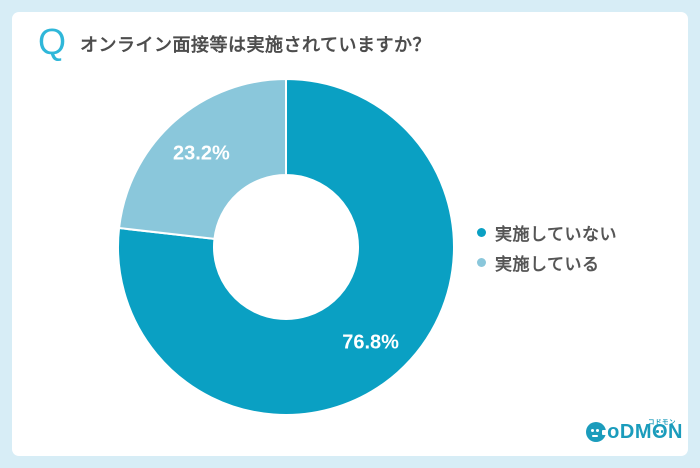  I want to click on legend-item-not-implemented: 実施していない, so click(547, 232).